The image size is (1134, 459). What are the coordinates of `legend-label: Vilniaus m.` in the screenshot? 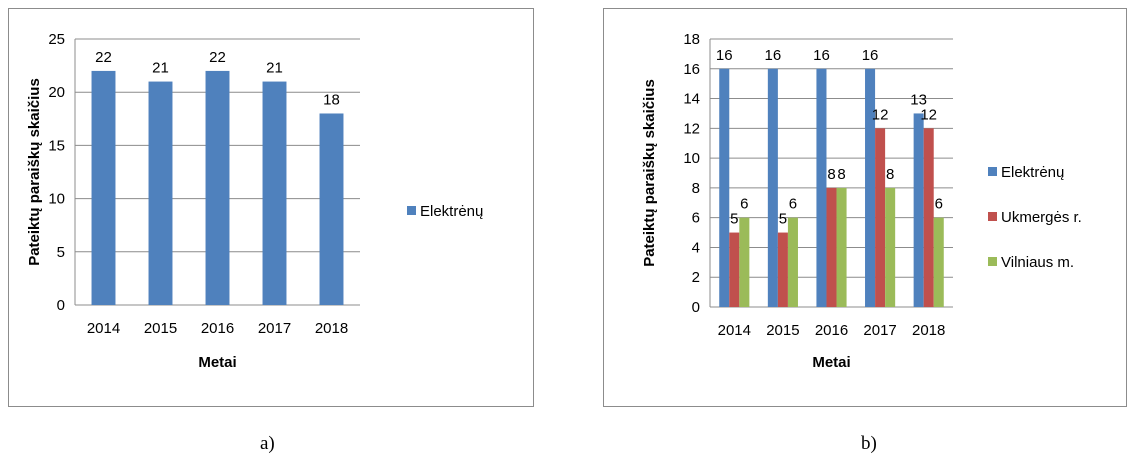 It's located at (1037, 262).